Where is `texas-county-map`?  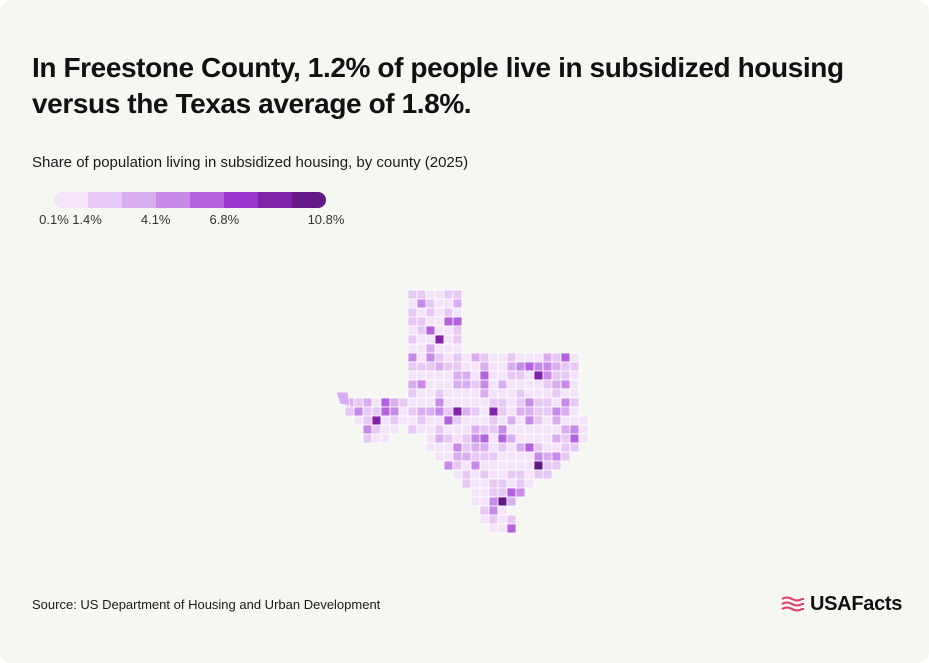 texas-county-map is located at coordinates (470, 415).